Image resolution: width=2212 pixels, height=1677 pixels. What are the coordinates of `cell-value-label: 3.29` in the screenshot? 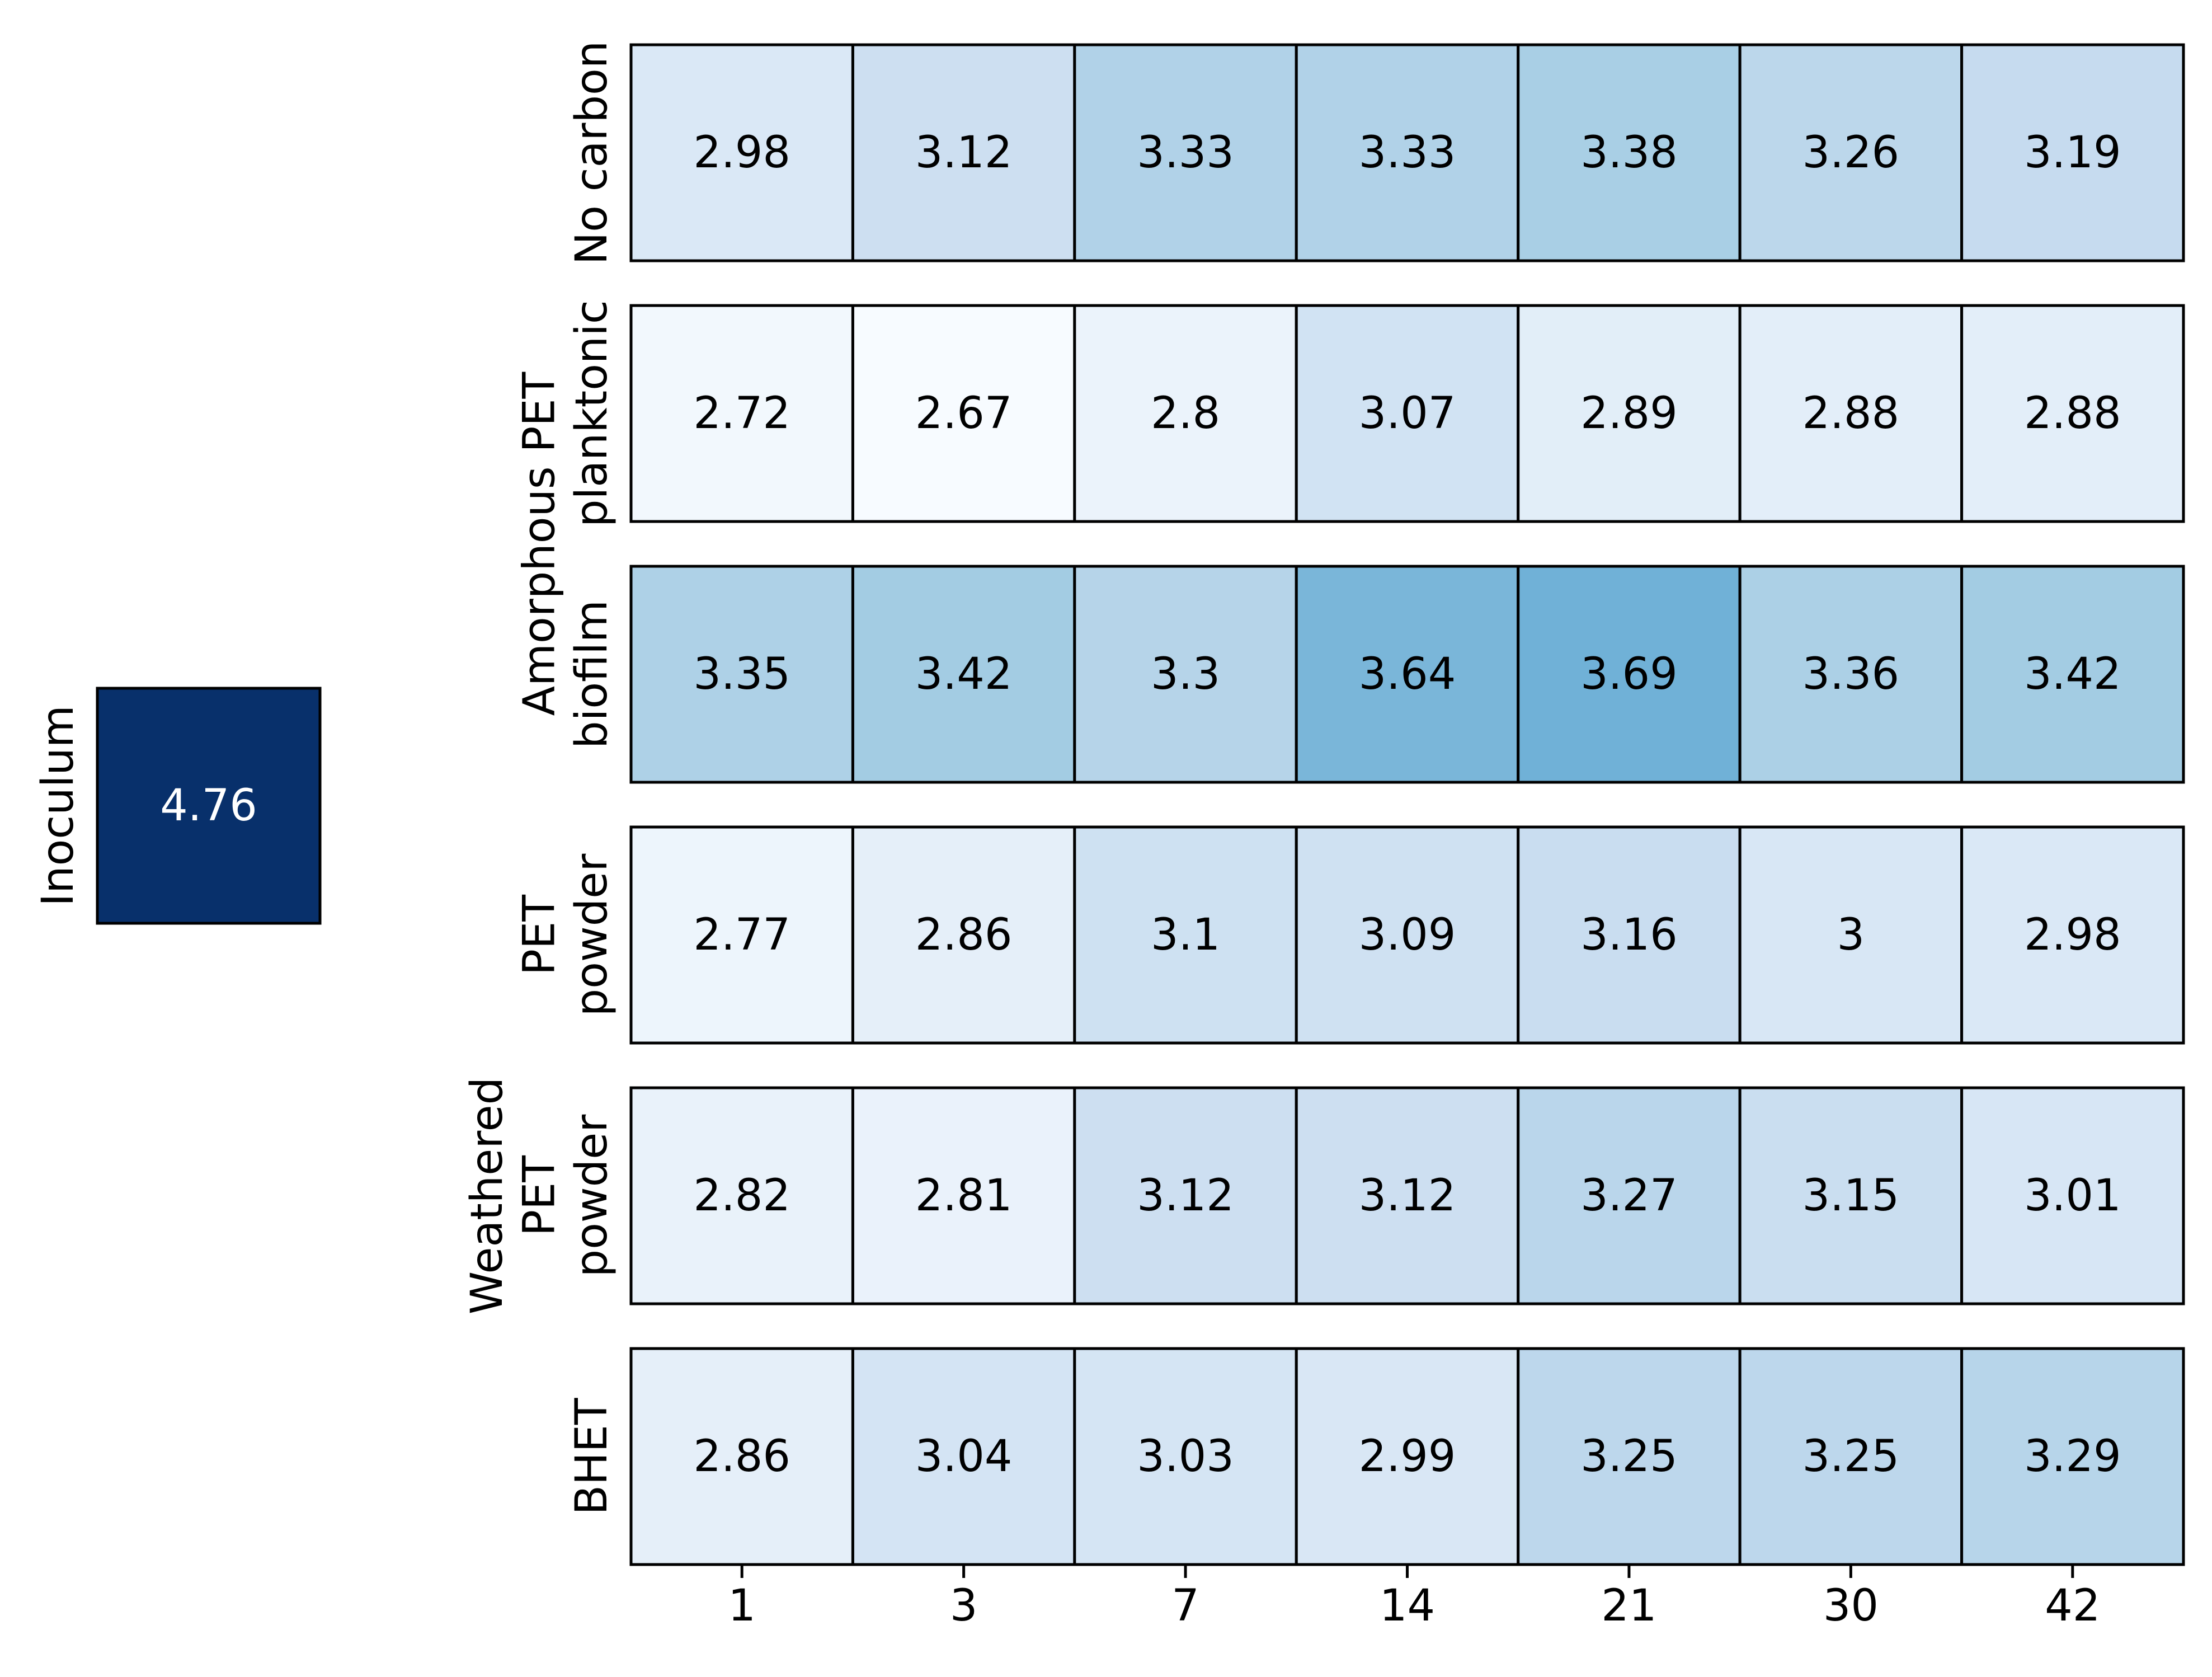 It's located at (2072, 1457).